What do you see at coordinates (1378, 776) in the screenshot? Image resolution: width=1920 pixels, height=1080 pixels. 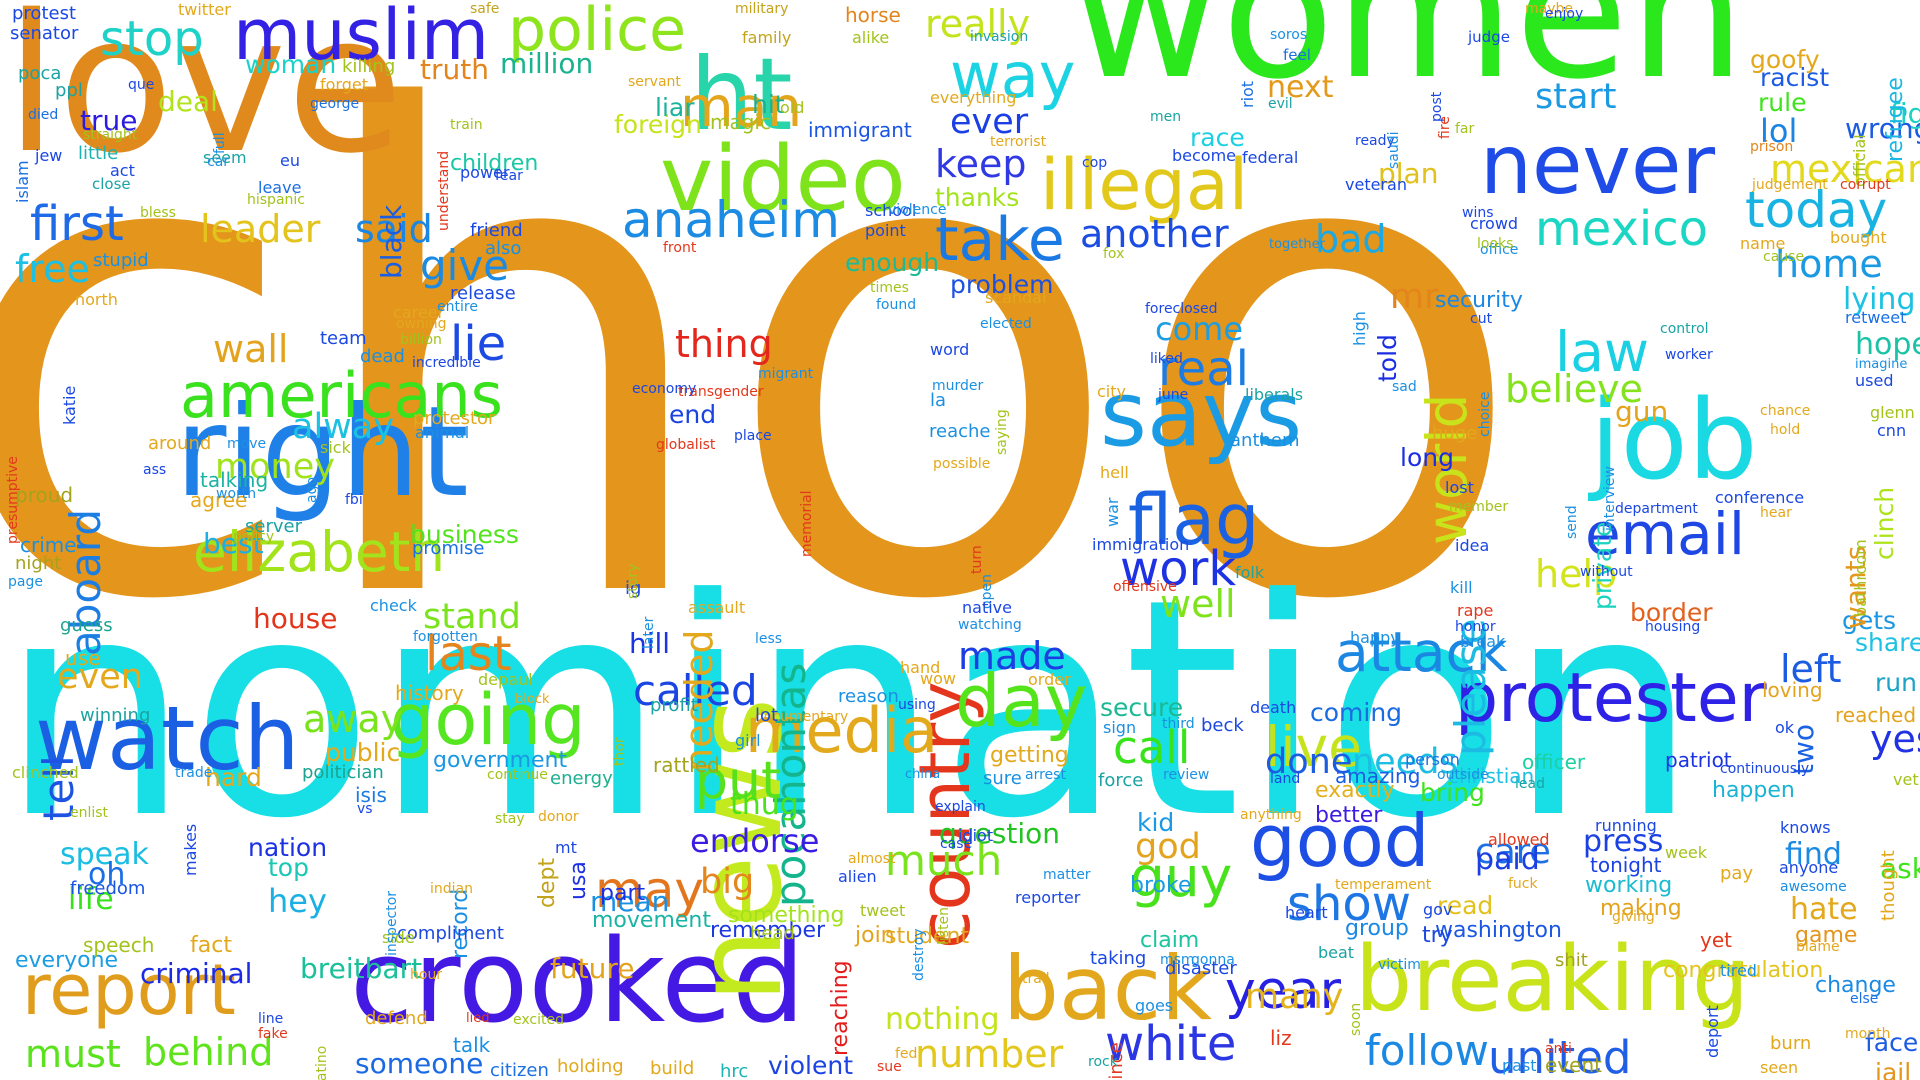 I see `word-amazing: amazing` at bounding box center [1378, 776].